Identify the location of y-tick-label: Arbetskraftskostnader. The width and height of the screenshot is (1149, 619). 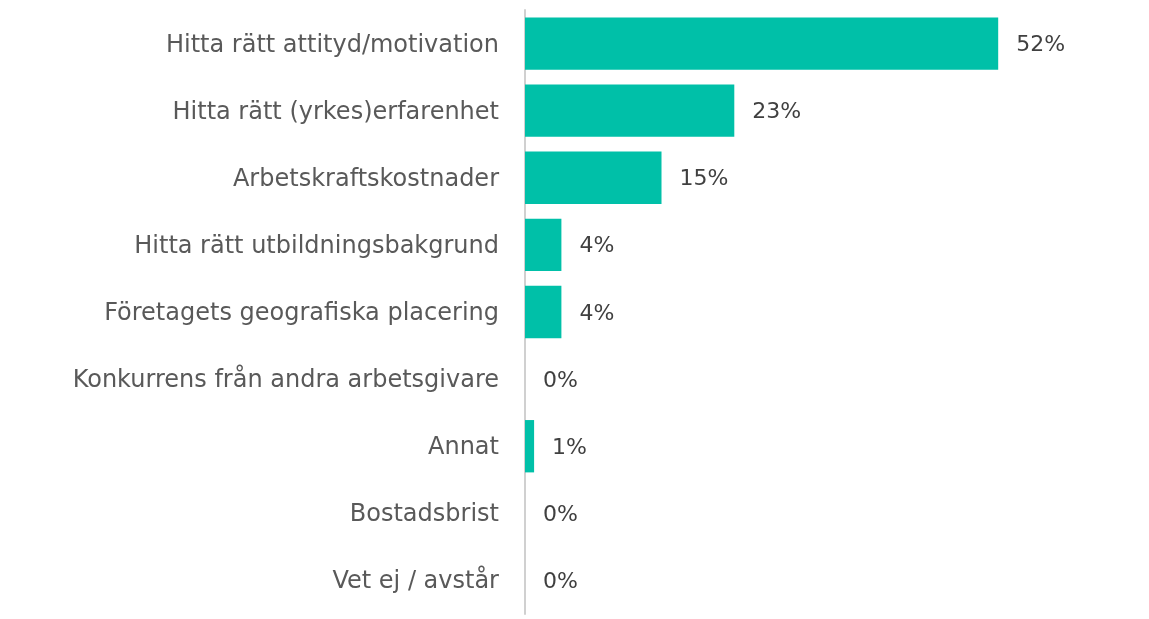
(366, 177).